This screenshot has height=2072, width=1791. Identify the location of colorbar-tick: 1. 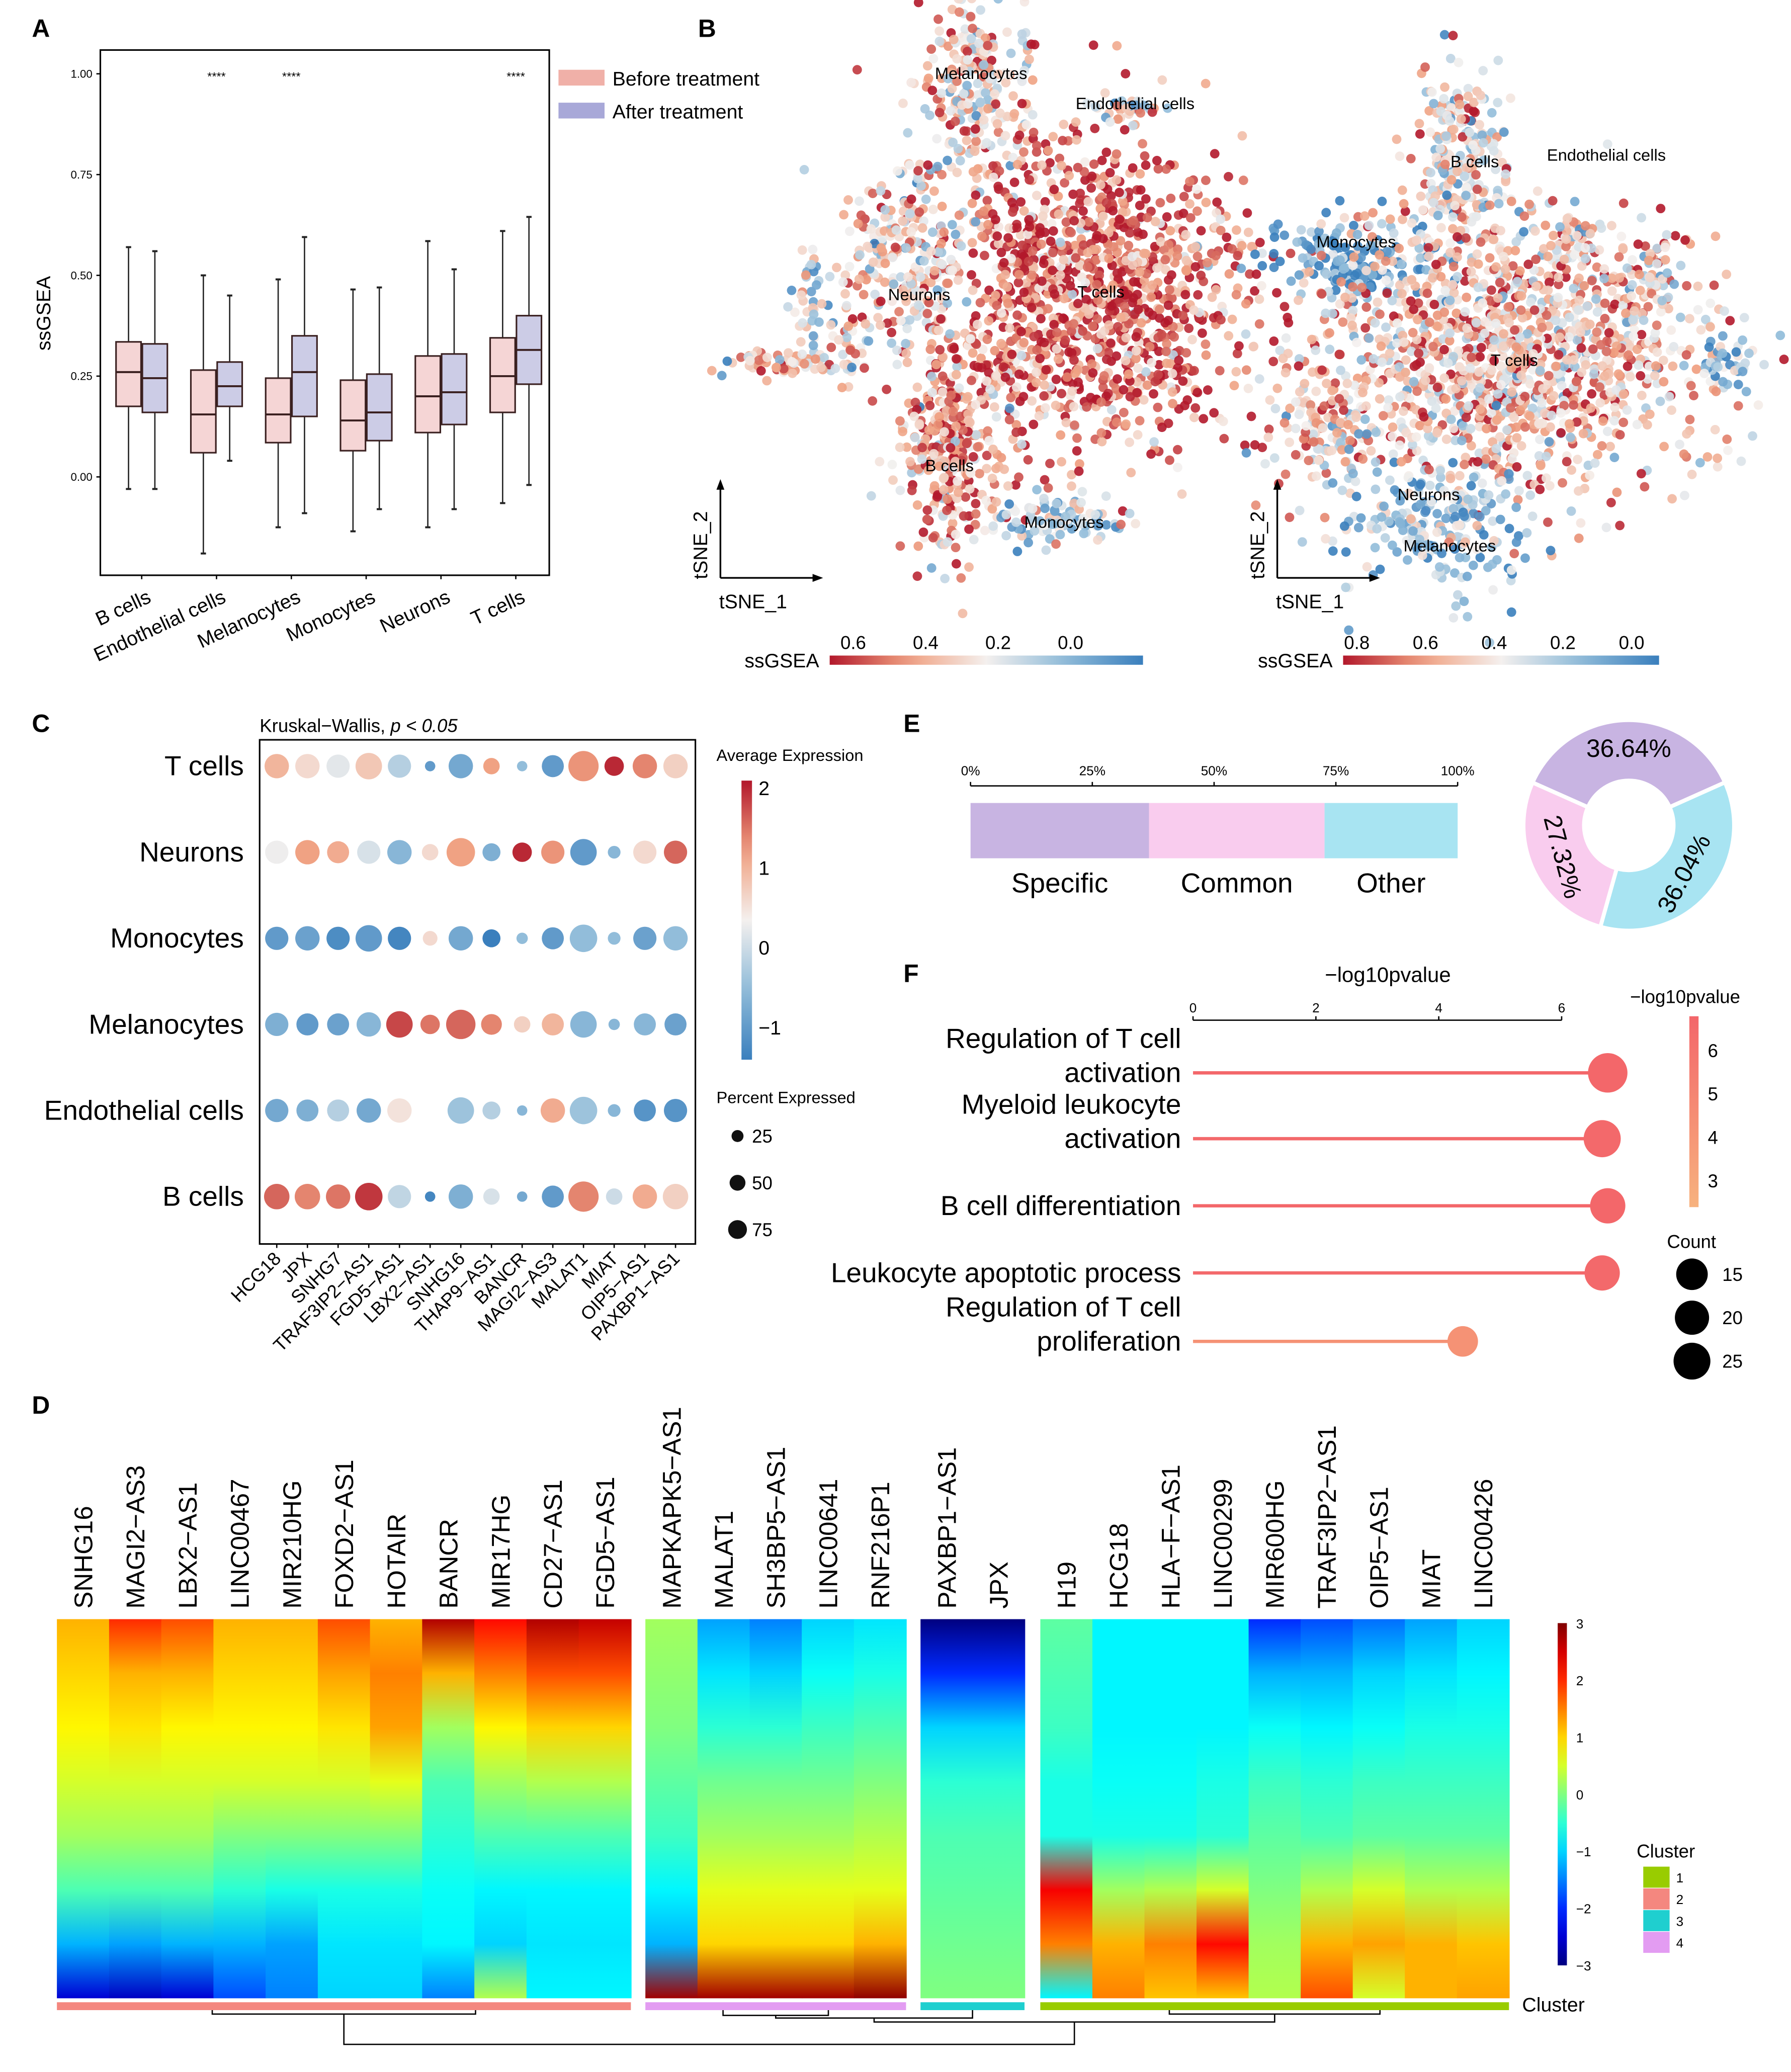
(764, 868).